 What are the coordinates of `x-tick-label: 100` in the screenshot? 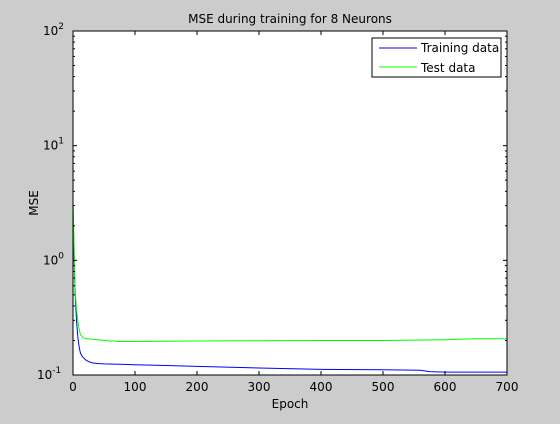 It's located at (135, 387).